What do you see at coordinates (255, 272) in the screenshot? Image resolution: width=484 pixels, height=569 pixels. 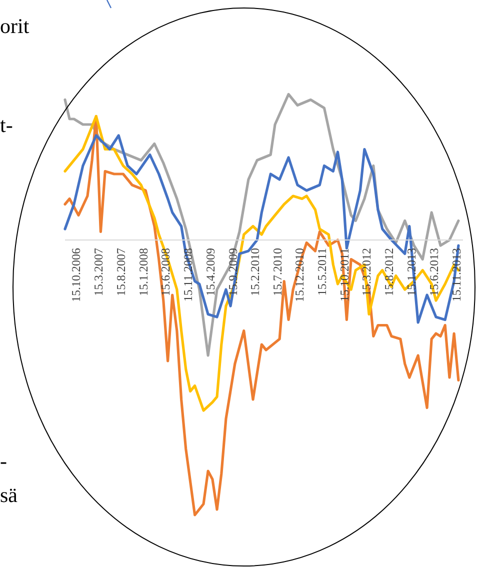 I see `x-tick-label: 15.2.2010` at bounding box center [255, 272].